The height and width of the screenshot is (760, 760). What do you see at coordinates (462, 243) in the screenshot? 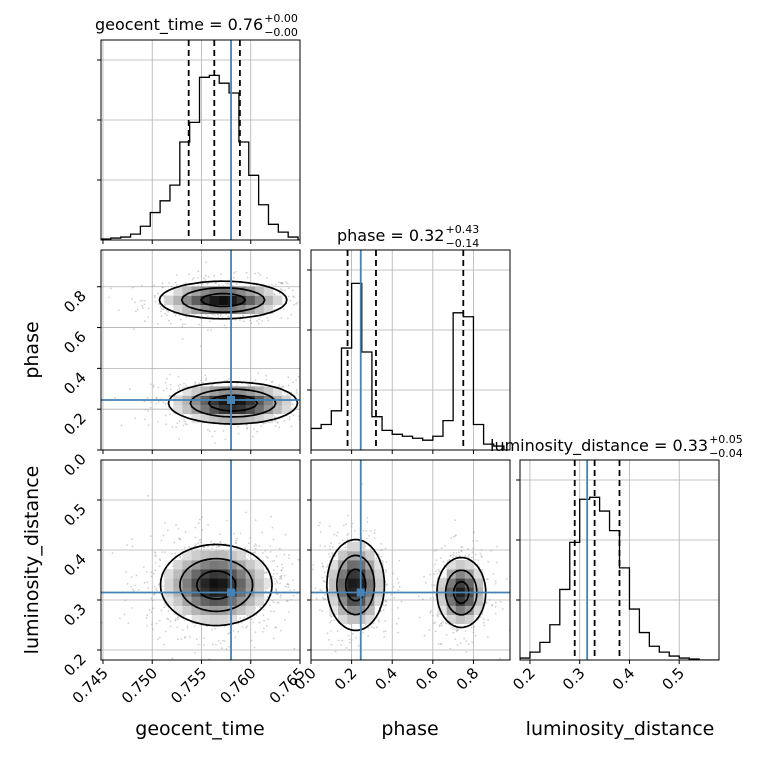
I see `title-sub-phase: −0.14` at bounding box center [462, 243].